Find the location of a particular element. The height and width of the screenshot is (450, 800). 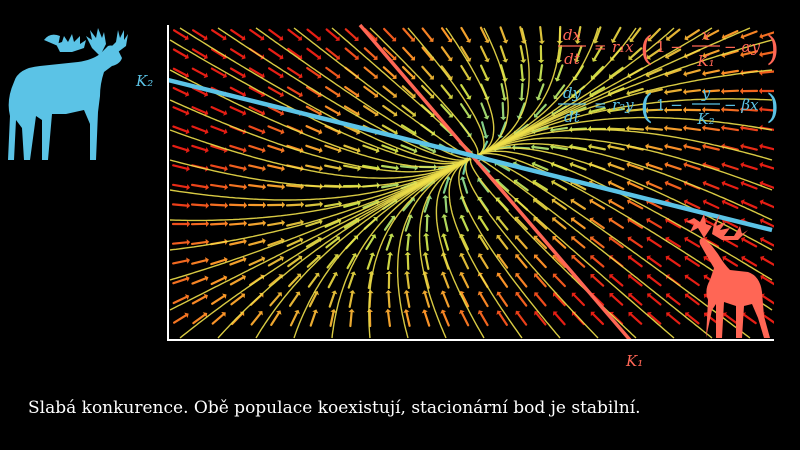

eq2-rate: r₂y is located at coordinates (623, 105).